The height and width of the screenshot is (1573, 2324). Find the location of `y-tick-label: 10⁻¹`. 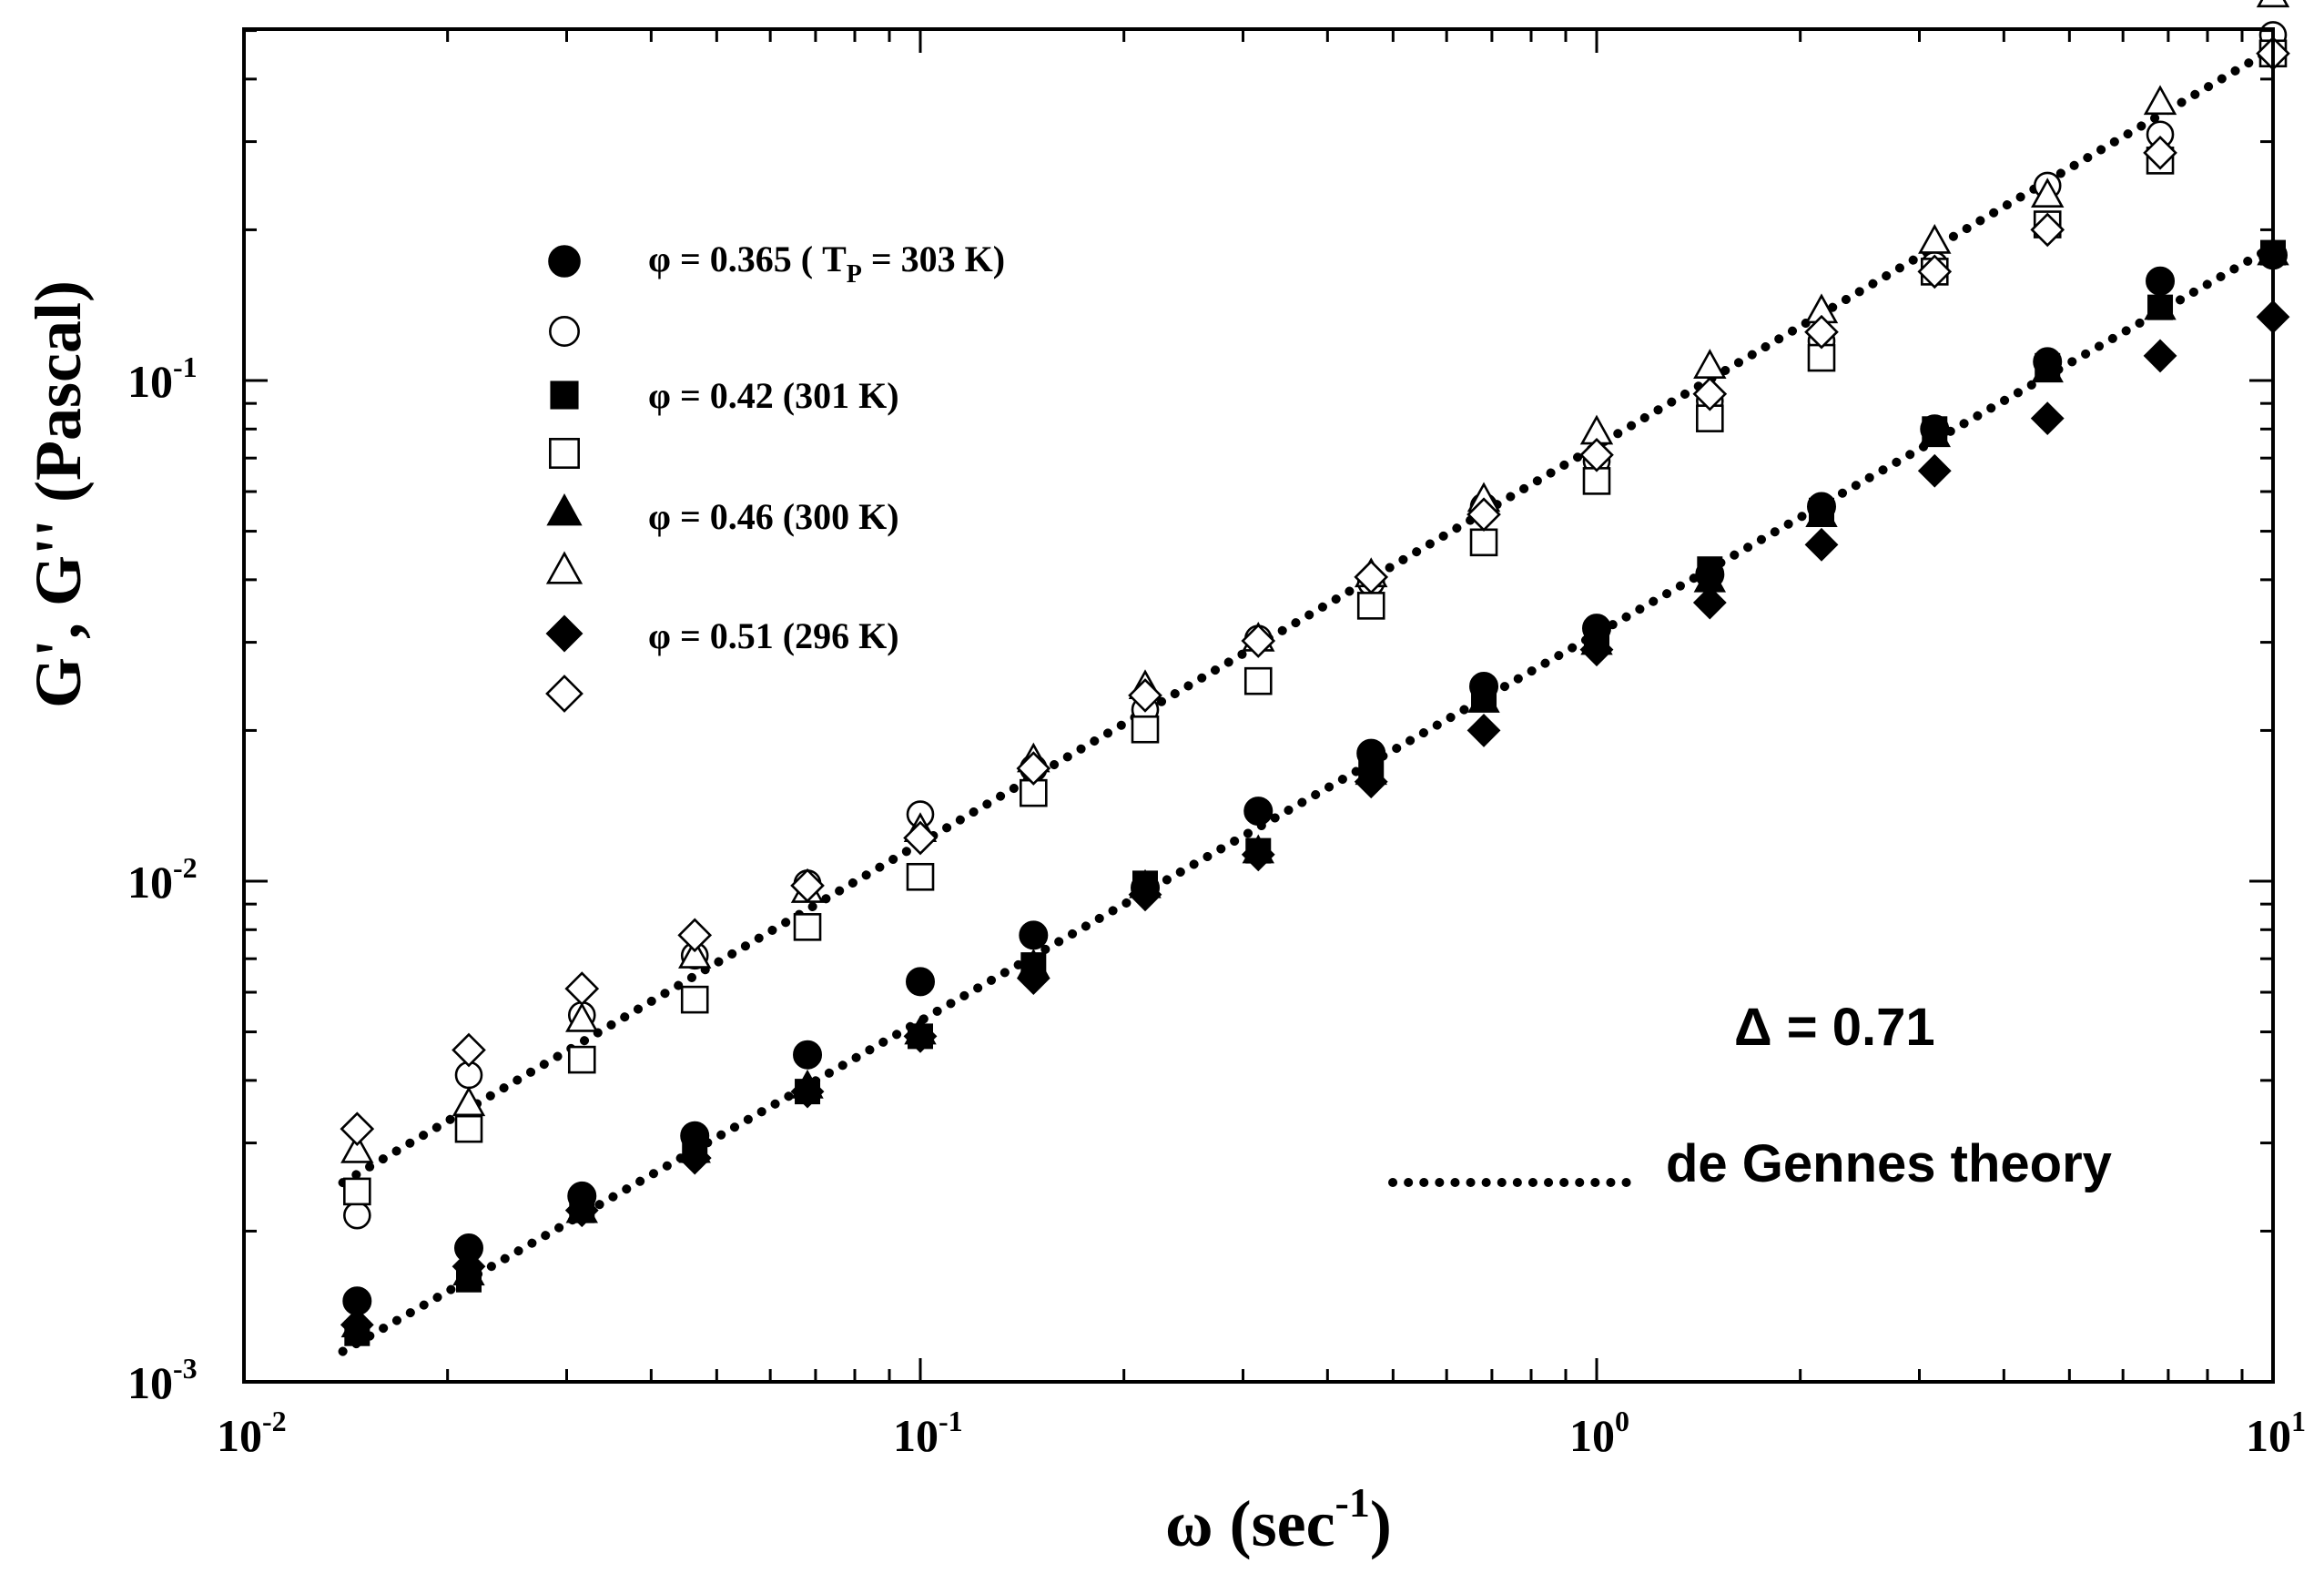

y-tick-label: 10⁻¹ is located at coordinates (162, 379).